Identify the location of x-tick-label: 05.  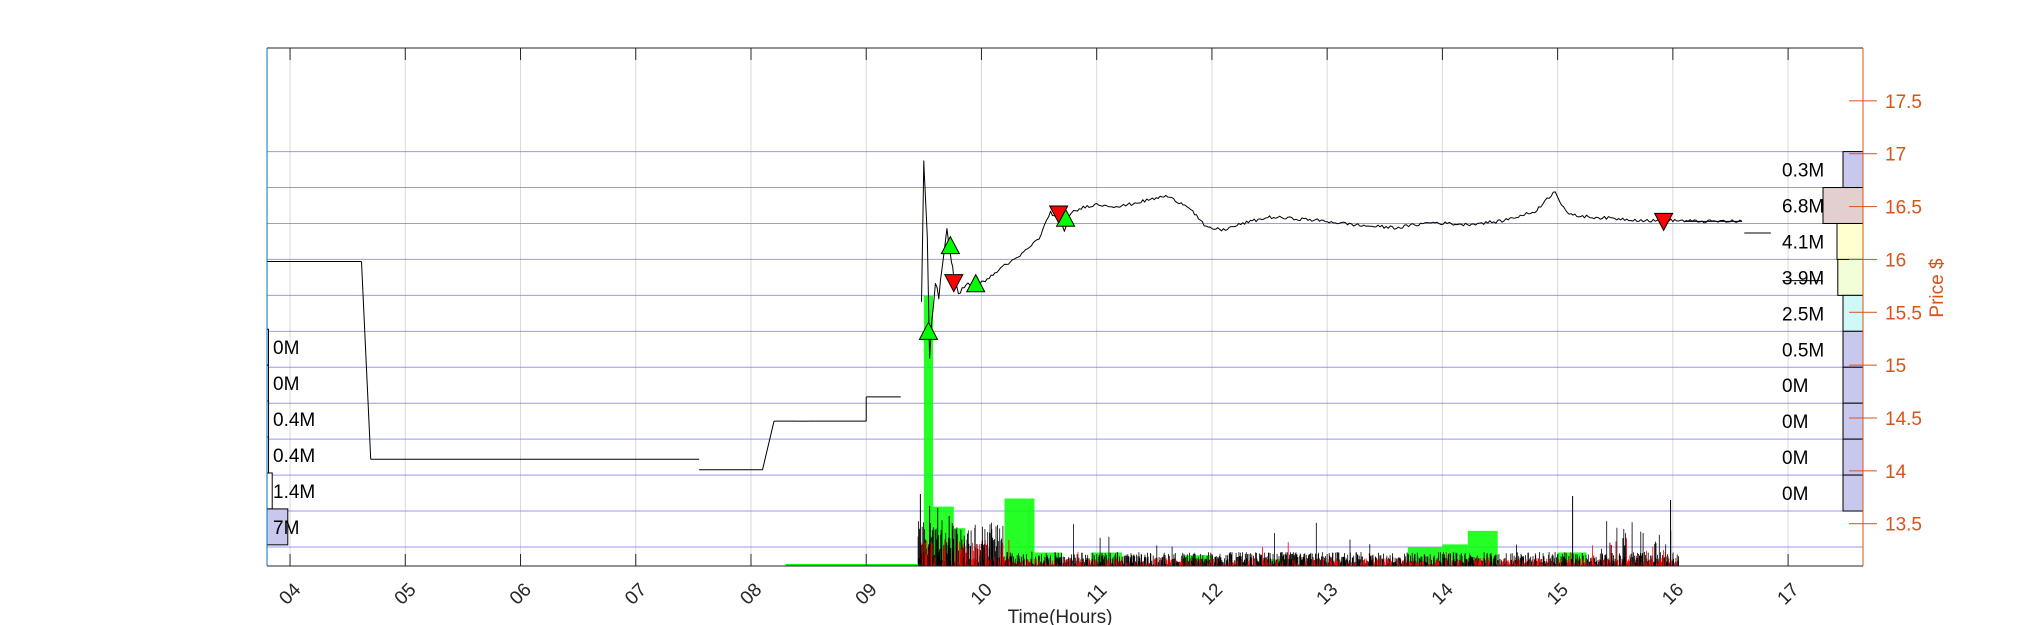
(406, 594).